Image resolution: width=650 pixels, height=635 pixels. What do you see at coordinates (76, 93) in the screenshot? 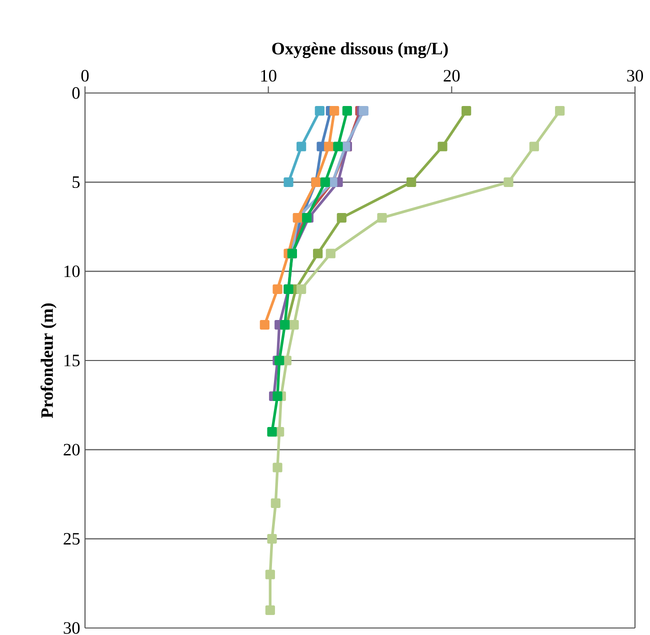
I see `y-tick-label: 0` at bounding box center [76, 93].